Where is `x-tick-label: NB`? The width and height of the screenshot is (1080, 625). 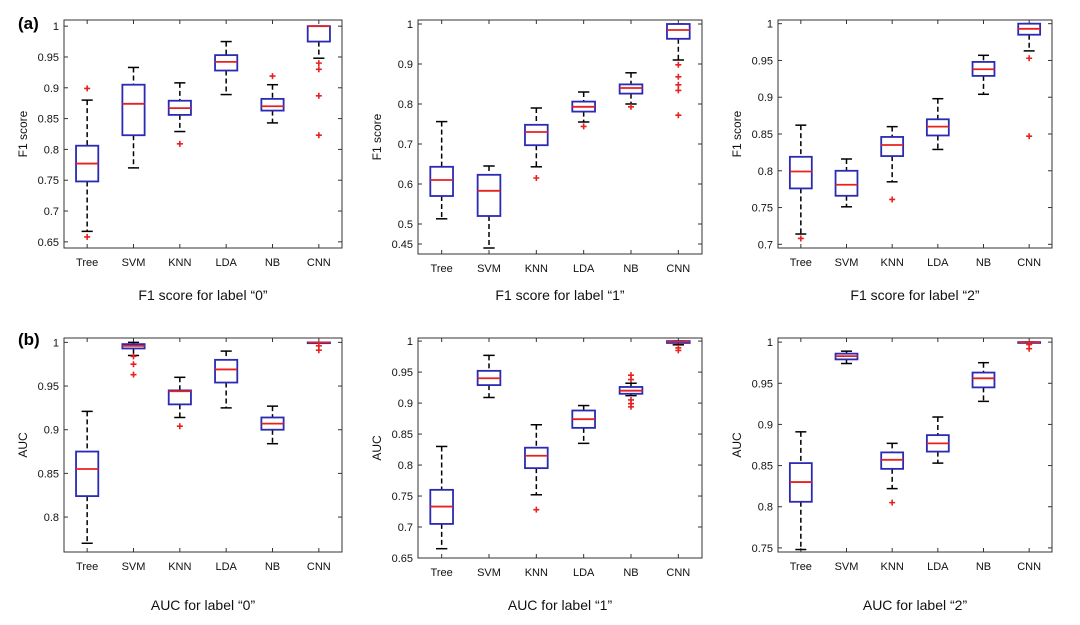 x-tick-label: NB is located at coordinates (983, 567).